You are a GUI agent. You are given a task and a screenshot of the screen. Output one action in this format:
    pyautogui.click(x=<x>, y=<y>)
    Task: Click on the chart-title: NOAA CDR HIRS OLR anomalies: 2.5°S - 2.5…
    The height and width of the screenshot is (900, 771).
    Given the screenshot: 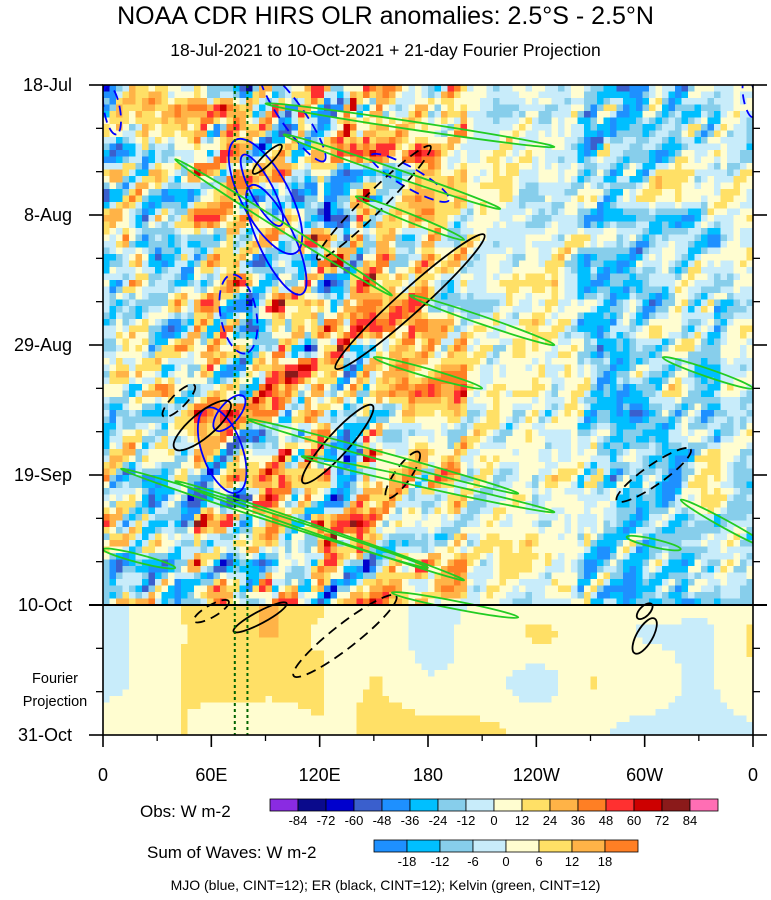 What is the action you would take?
    pyautogui.click(x=385, y=16)
    